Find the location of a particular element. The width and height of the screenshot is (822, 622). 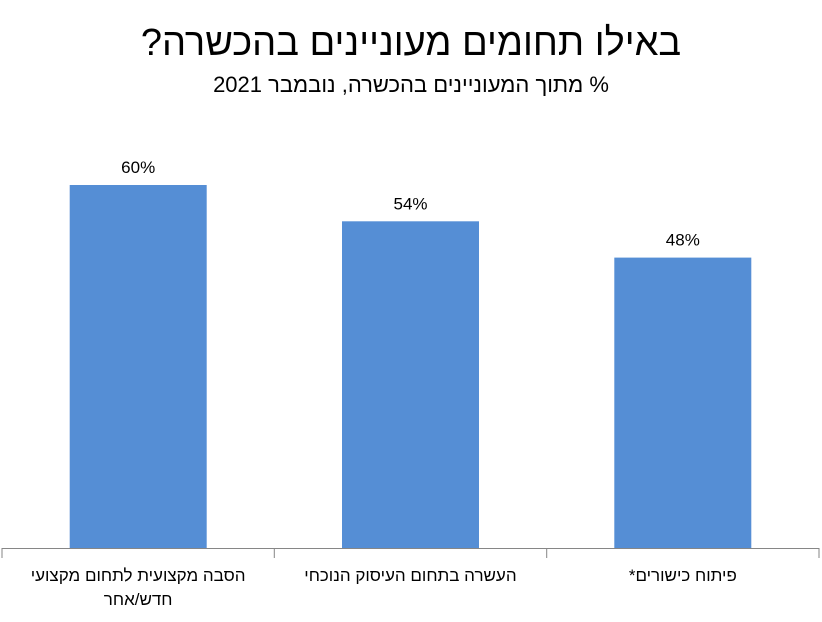

category-label-2: העשרה בתחום העיסוק הנוכחי is located at coordinates (410, 575).